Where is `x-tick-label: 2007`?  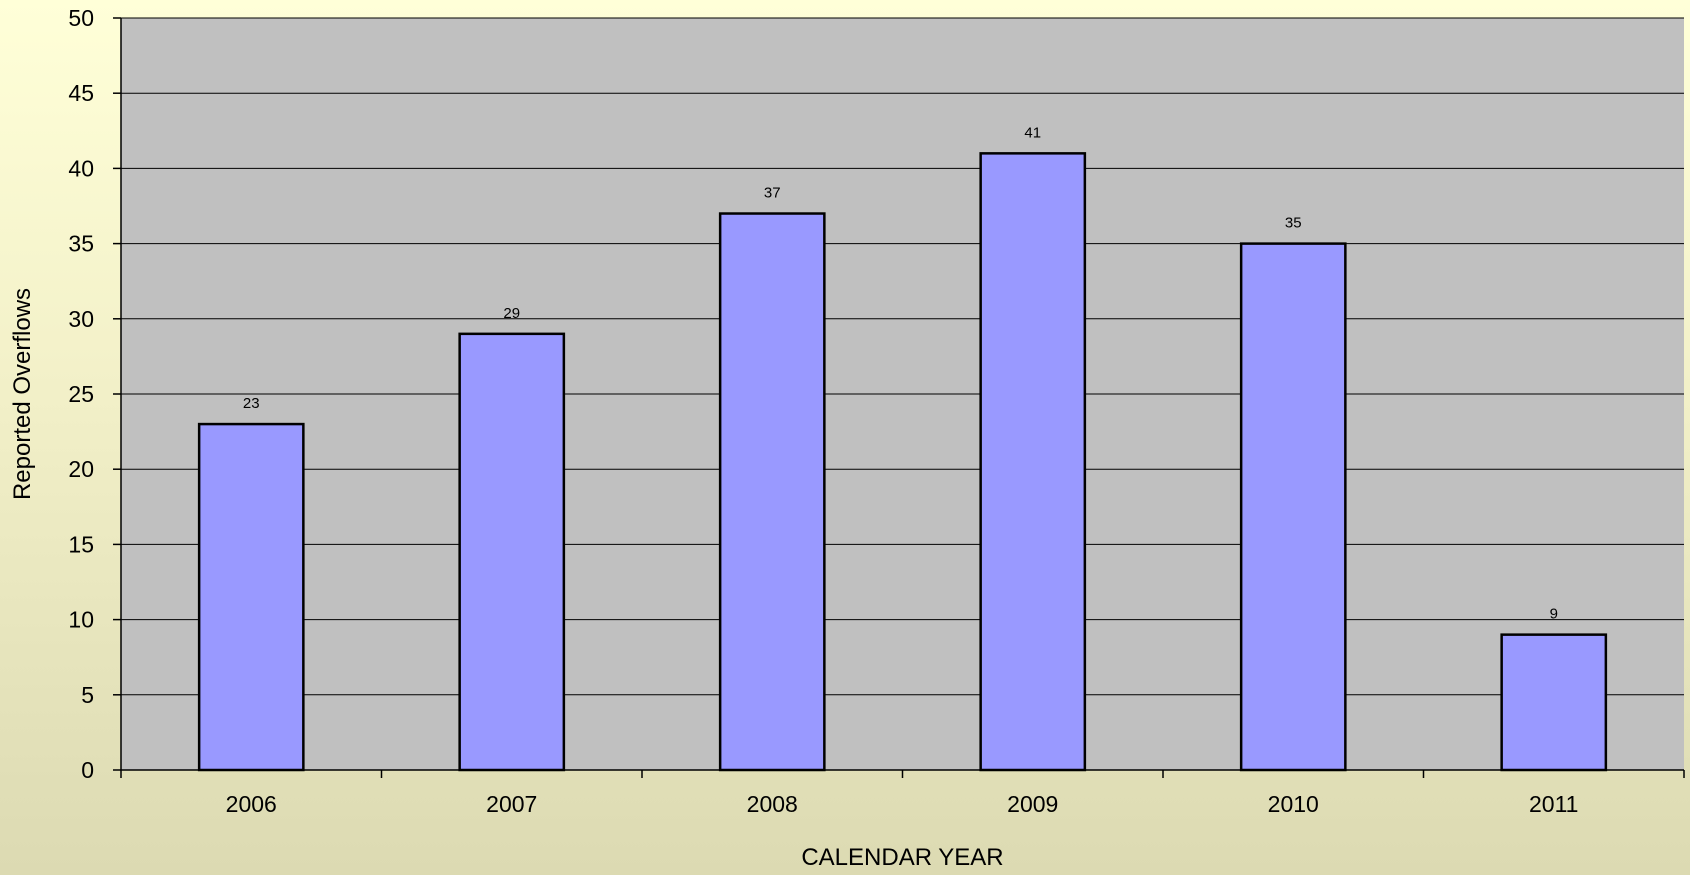 x-tick-label: 2007 is located at coordinates (511, 804).